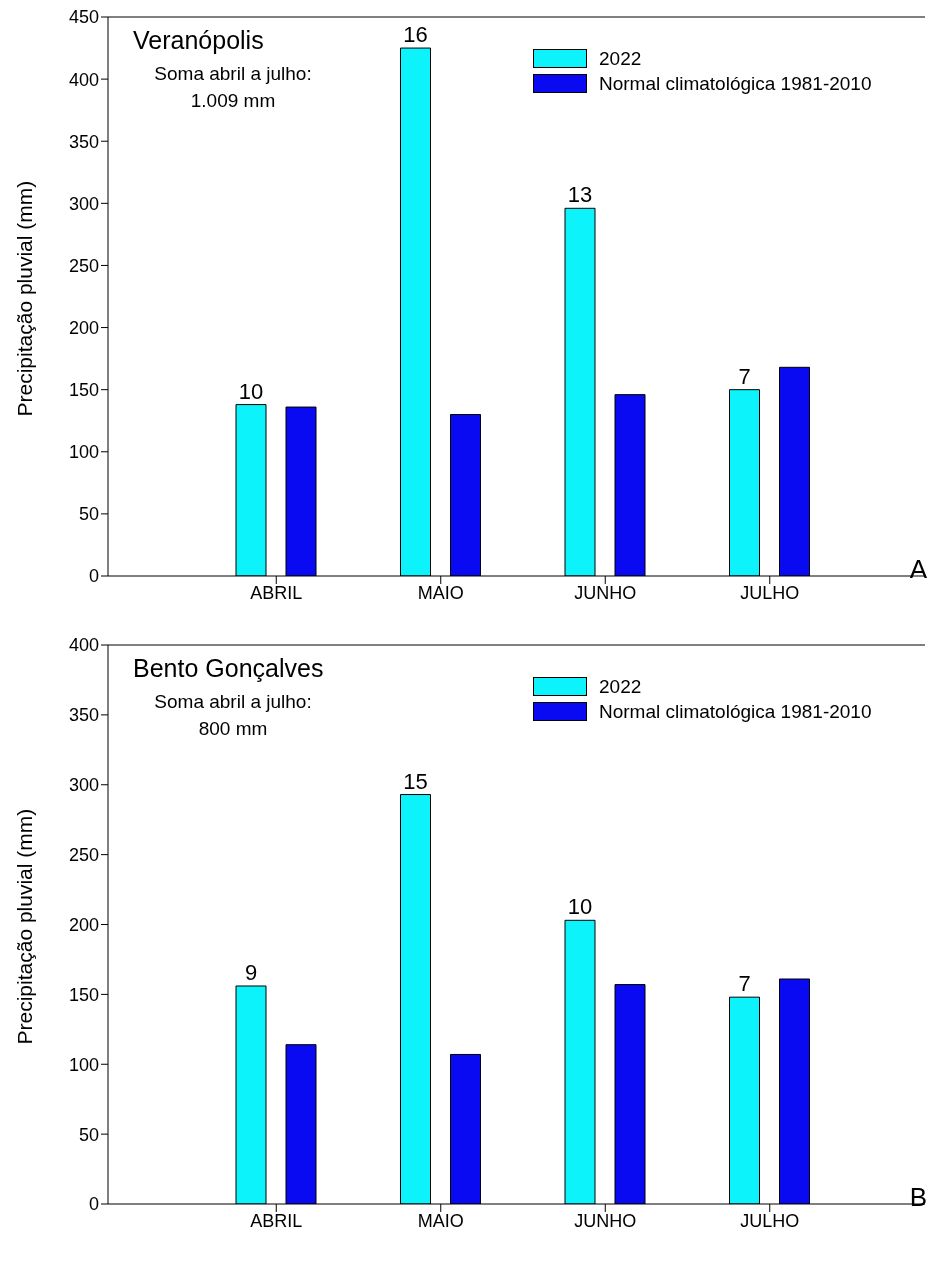  What do you see at coordinates (228, 668) in the screenshot?
I see `chart-title: Bento Gonçalves` at bounding box center [228, 668].